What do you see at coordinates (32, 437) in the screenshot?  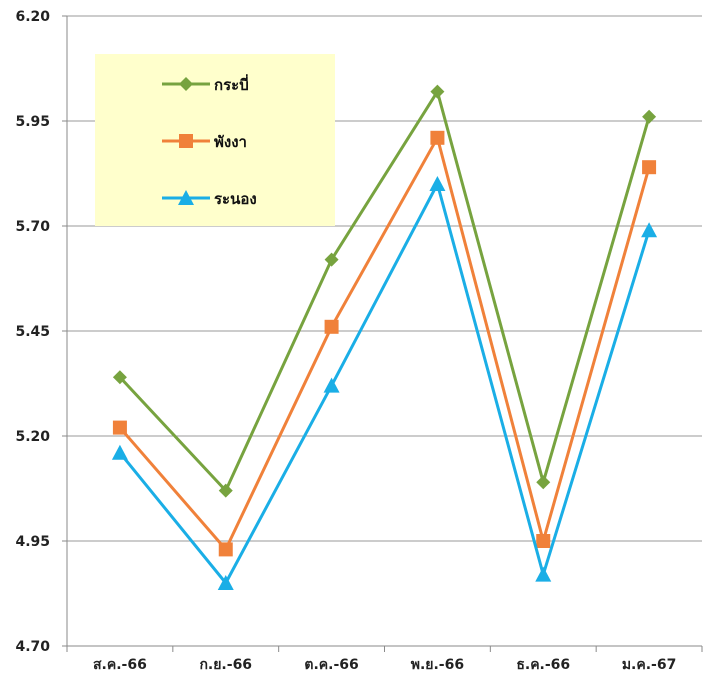 I see `y-tick-label: 5.20` at bounding box center [32, 437].